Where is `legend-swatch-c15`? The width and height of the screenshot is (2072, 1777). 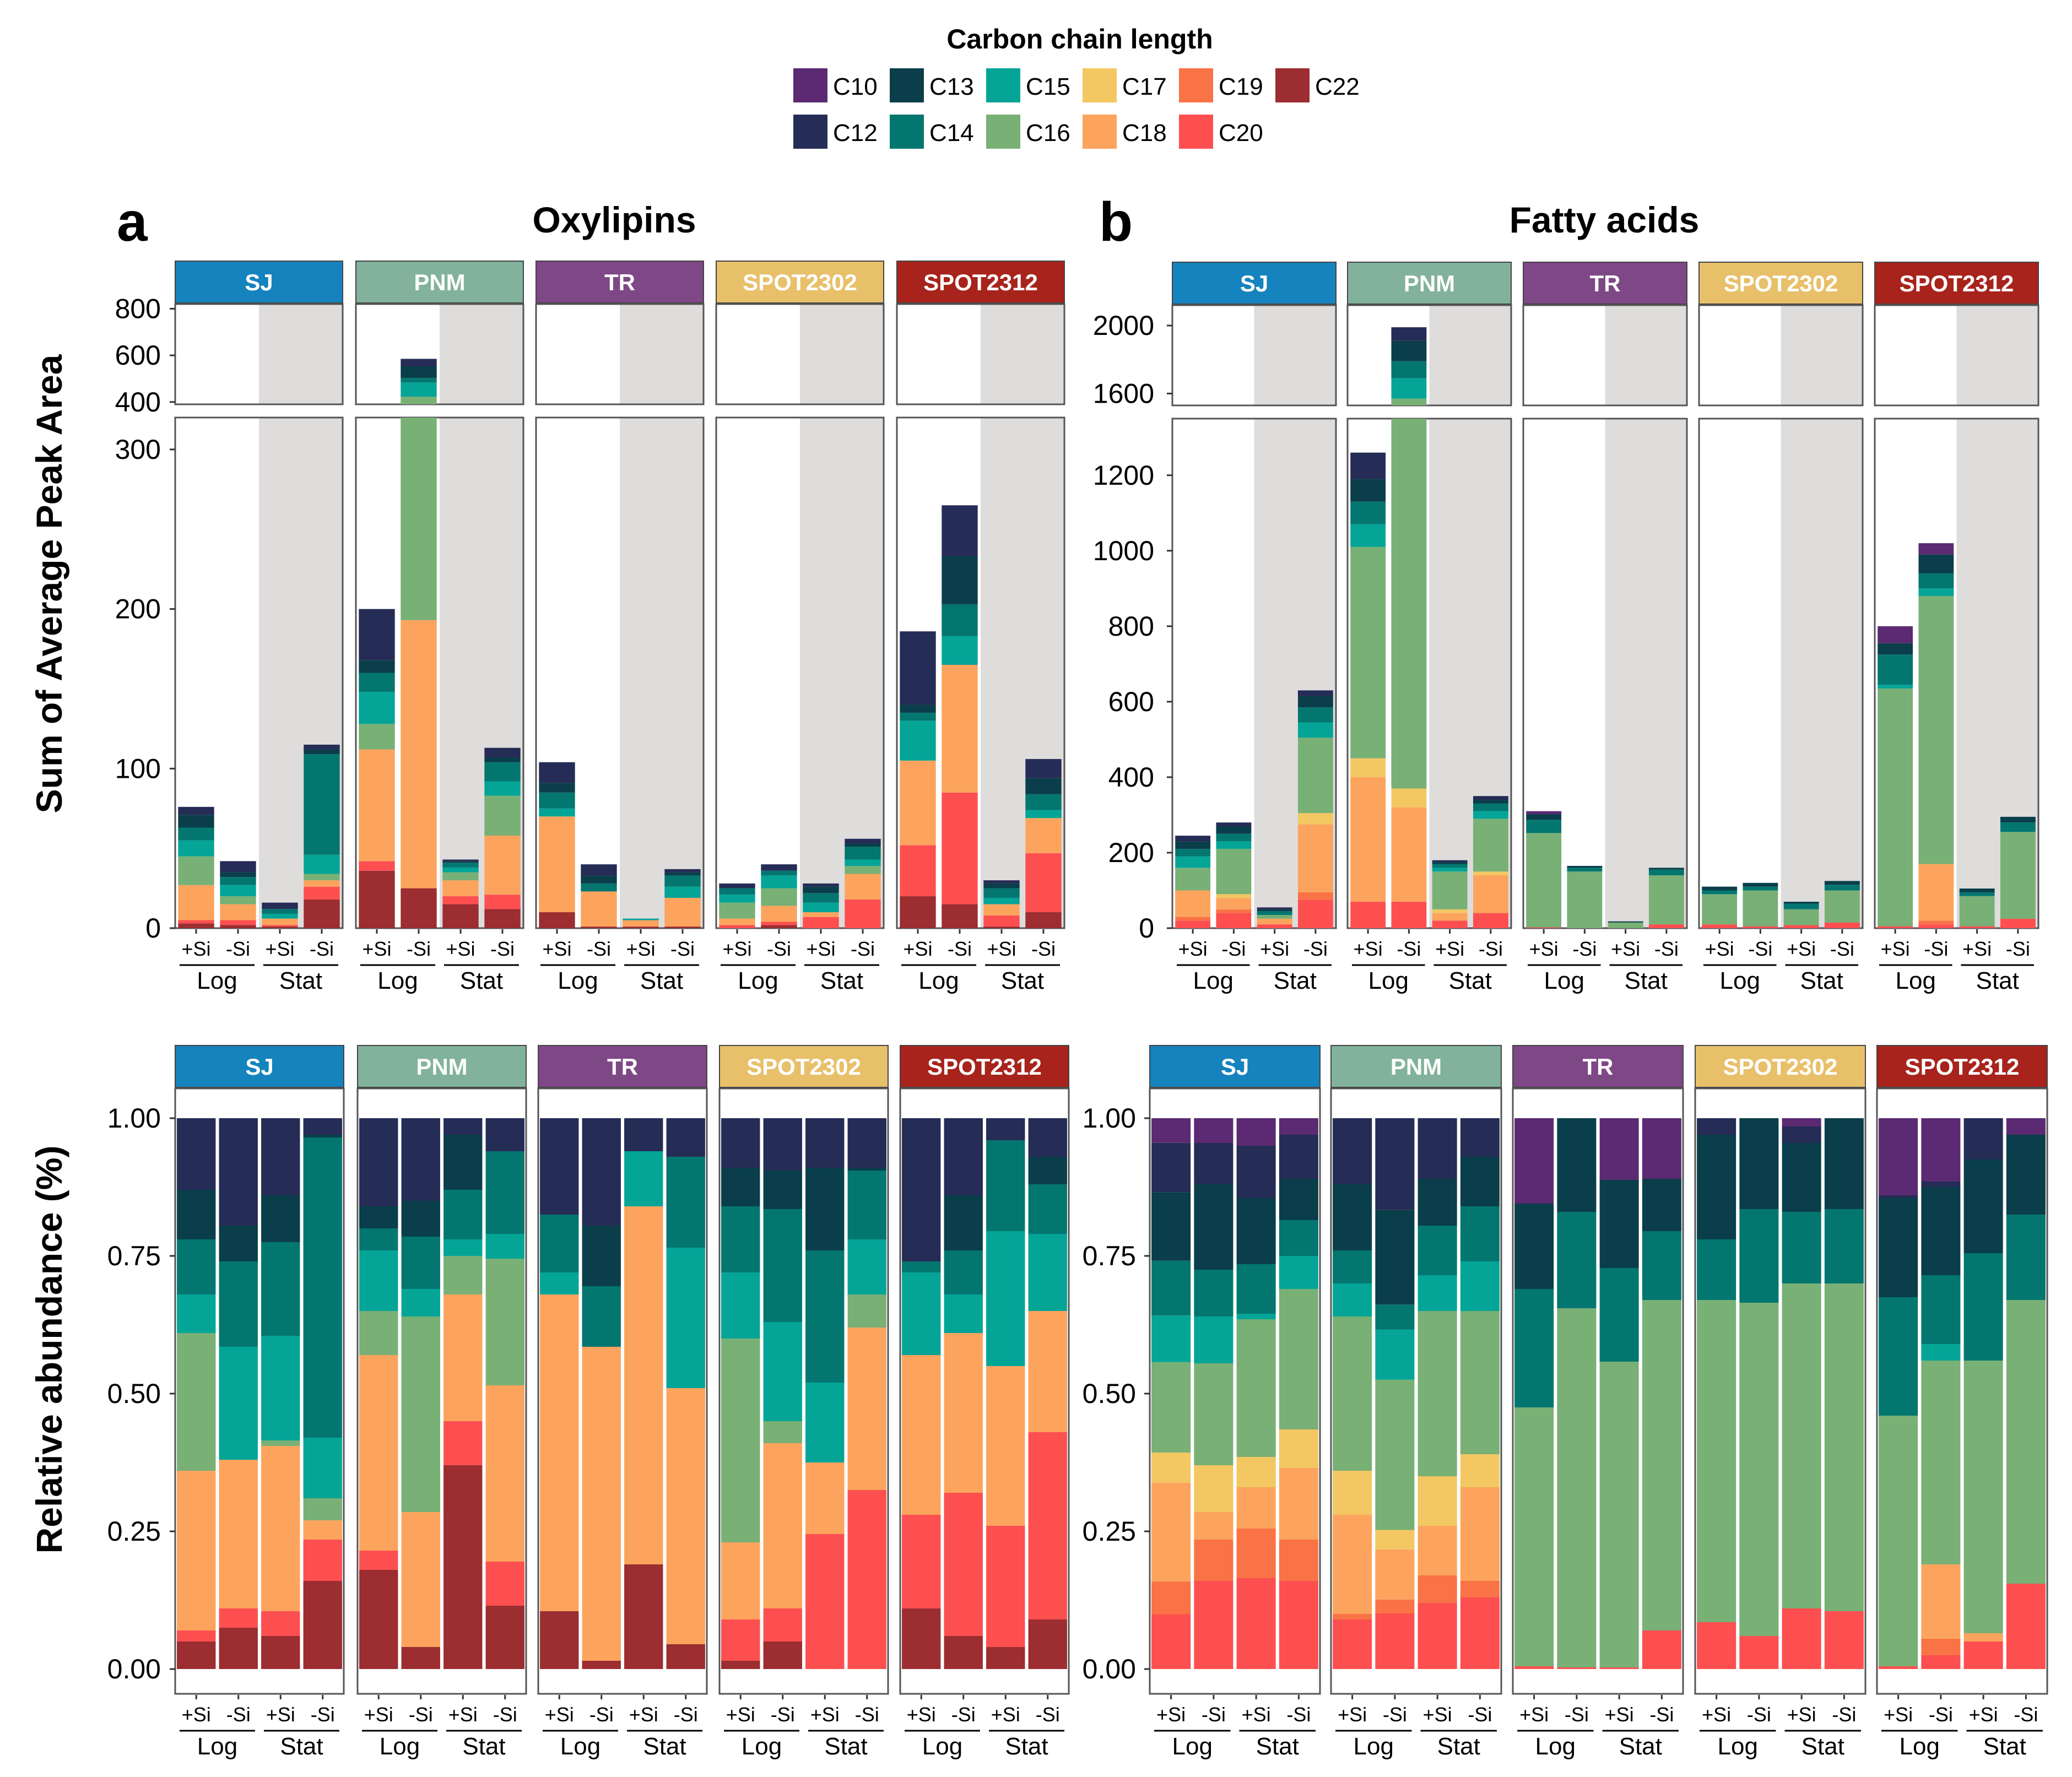 legend-swatch-c15 is located at coordinates (1003, 85).